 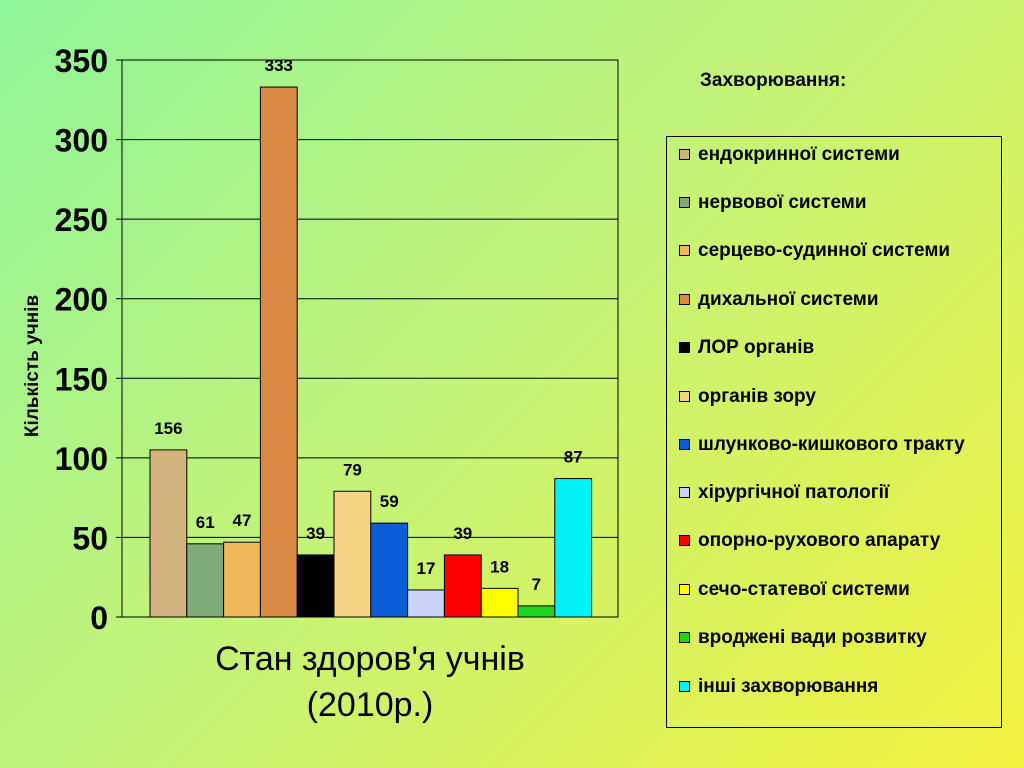 I want to click on legend-label: вроджені вади розвитку, so click(x=812, y=637).